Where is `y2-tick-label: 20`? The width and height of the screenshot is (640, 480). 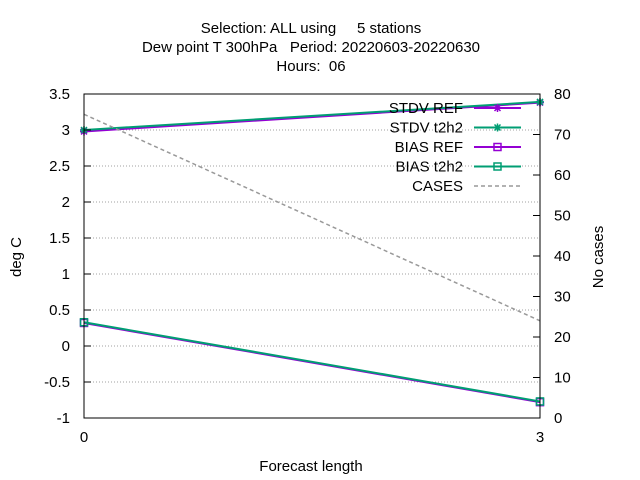
y2-tick-label: 20 is located at coordinates (562, 337).